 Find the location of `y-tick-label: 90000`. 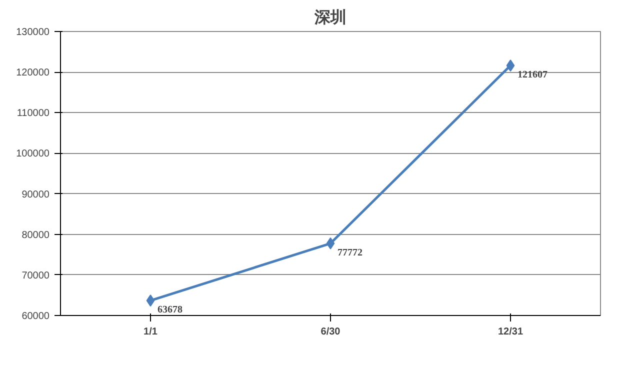

y-tick-label: 90000 is located at coordinates (36, 194).